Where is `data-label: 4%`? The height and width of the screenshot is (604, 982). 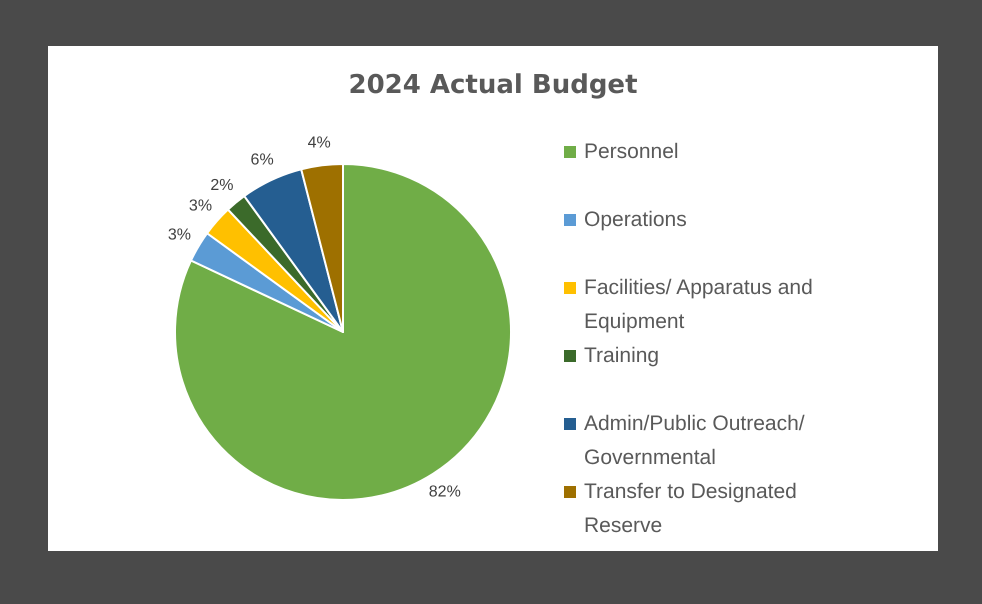 data-label: 4% is located at coordinates (319, 143).